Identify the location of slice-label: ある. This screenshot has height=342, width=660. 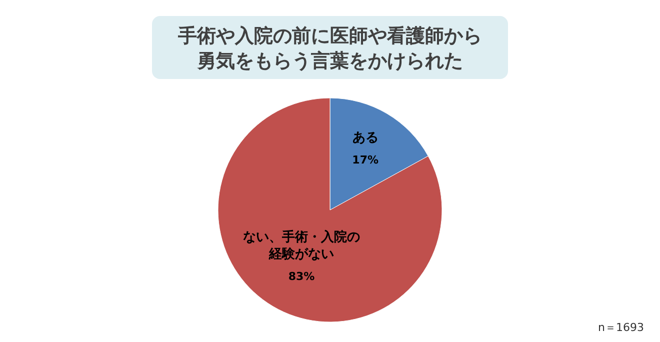
(365, 138).